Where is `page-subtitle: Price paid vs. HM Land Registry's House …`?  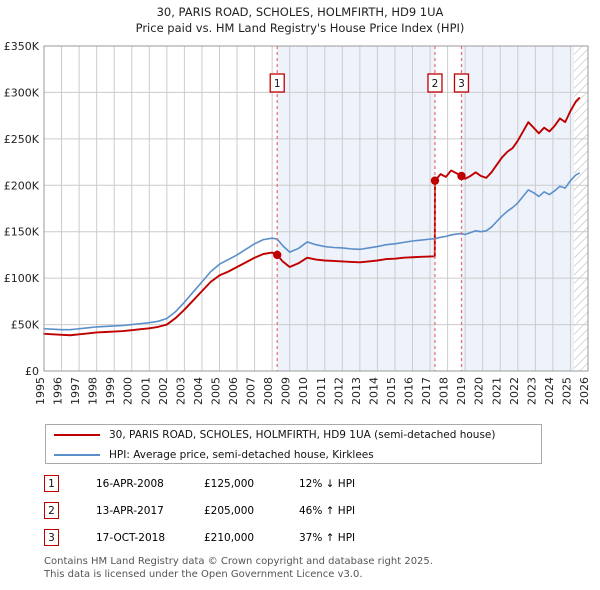 page-subtitle: Price paid vs. HM Land Registry's House … is located at coordinates (300, 28).